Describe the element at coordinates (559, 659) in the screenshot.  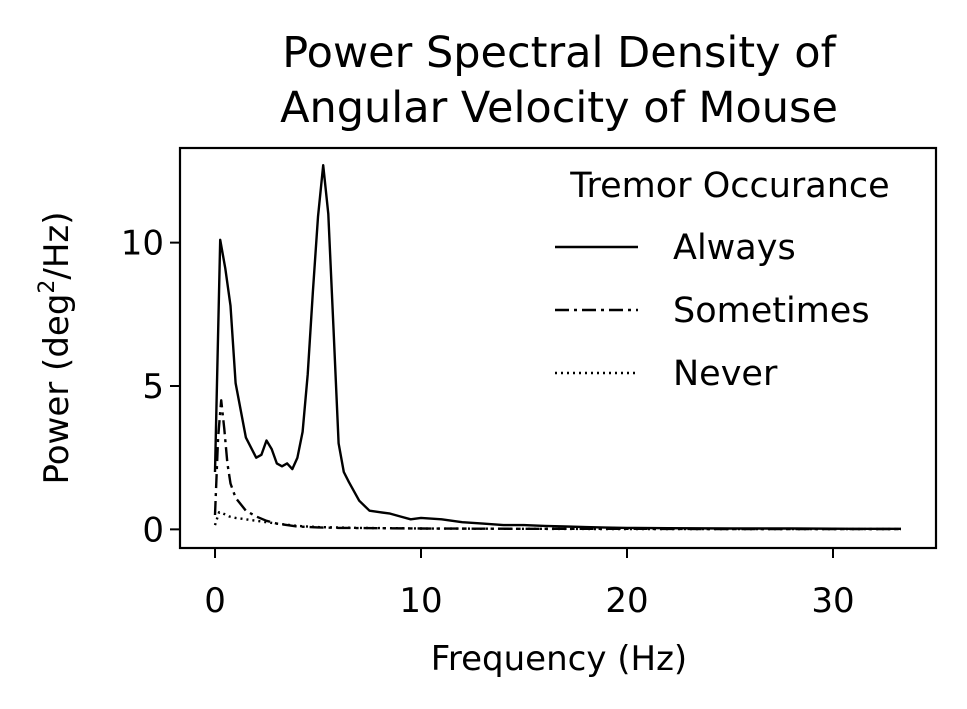
I see `x-axis-label: Frequency (Hz)` at that location.